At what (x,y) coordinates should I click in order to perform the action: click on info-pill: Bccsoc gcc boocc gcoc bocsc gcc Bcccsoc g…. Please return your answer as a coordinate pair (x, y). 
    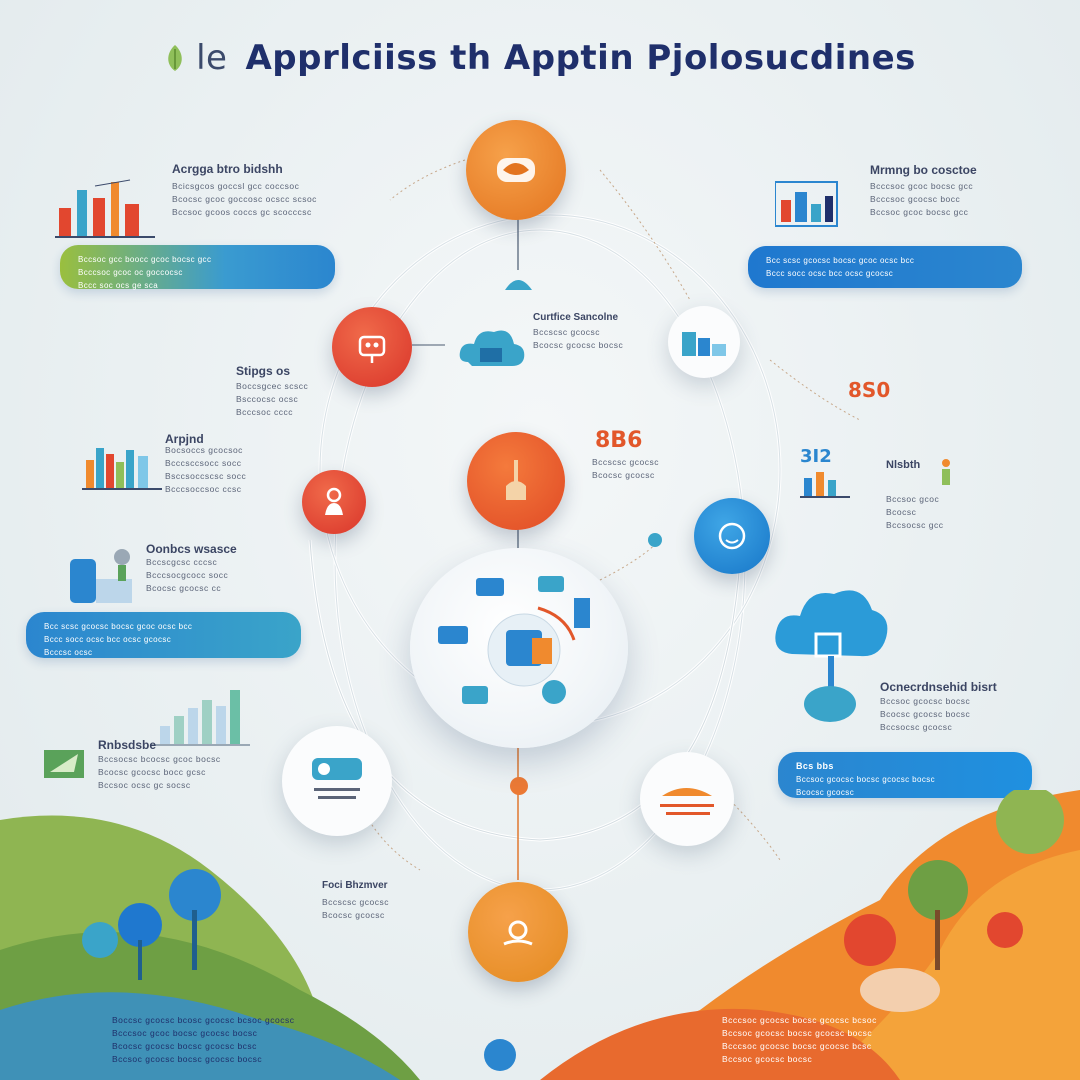
    Looking at the image, I should click on (197, 267).